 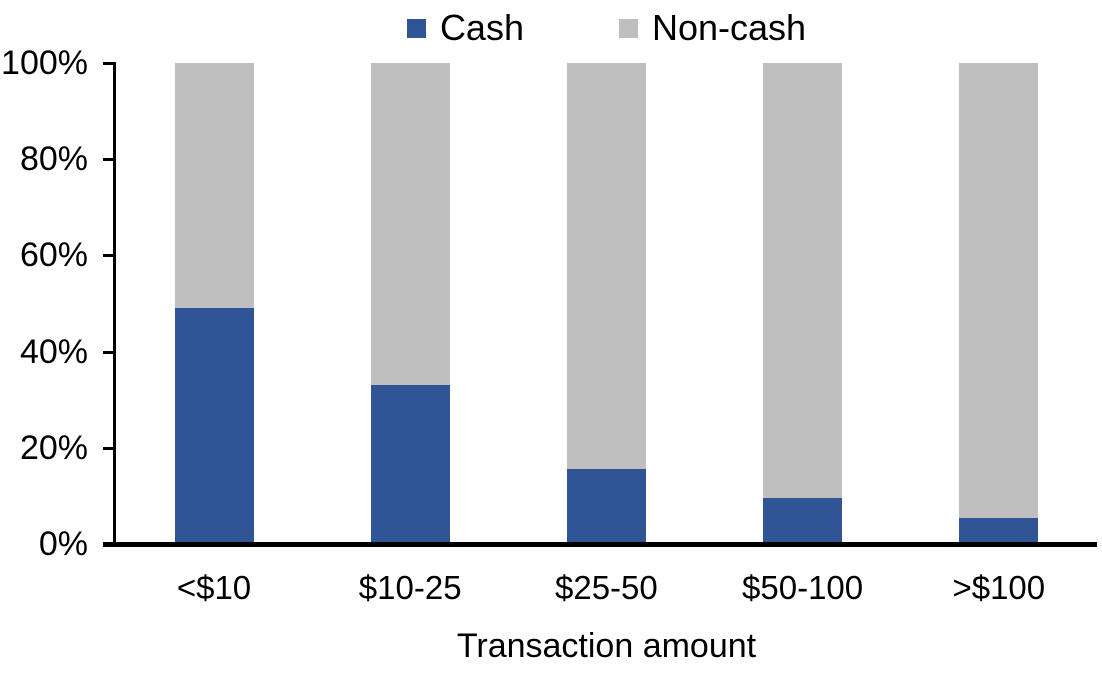 What do you see at coordinates (416, 28) in the screenshot?
I see `cash-swatch-icon` at bounding box center [416, 28].